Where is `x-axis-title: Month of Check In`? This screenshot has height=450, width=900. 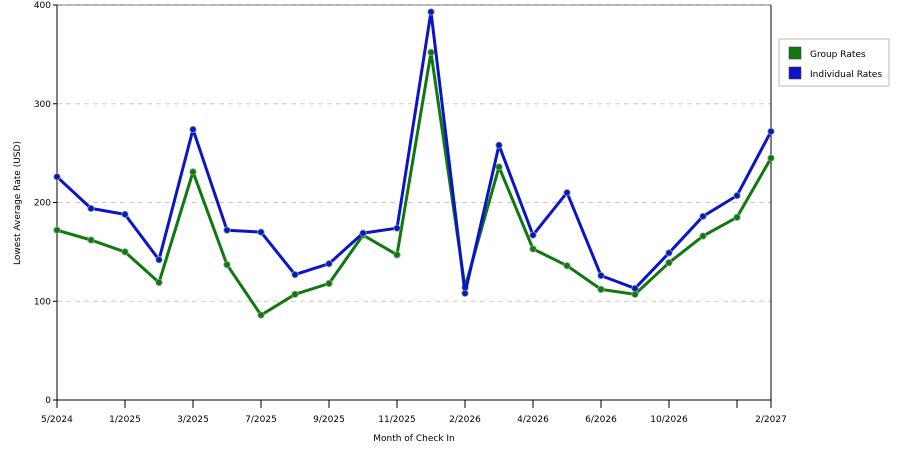 x-axis-title: Month of Check In is located at coordinates (414, 439).